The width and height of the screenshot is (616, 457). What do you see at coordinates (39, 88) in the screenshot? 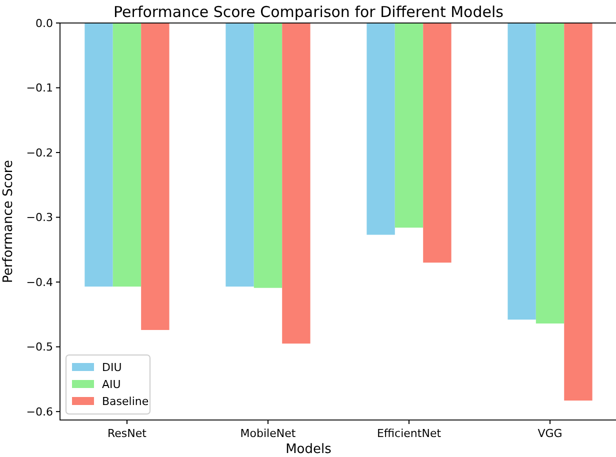
I see `y-tick-label: −0.1` at bounding box center [39, 88].